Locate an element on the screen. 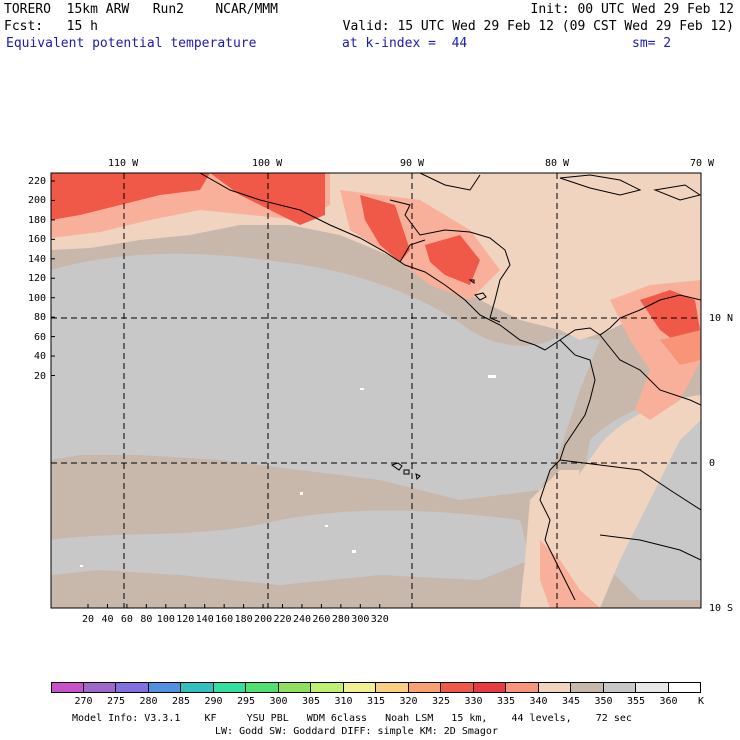 The height and width of the screenshot is (740, 740). colorbar-label: 310 is located at coordinates (343, 701).